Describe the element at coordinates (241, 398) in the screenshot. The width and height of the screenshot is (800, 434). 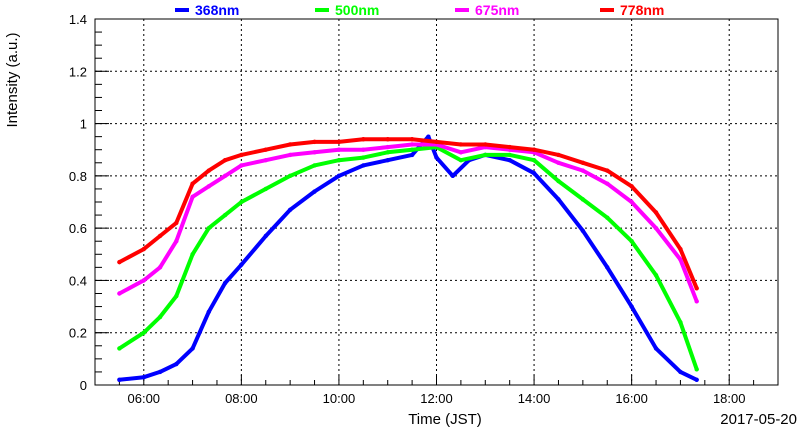
I see `x-tick-label: 08:00` at that location.